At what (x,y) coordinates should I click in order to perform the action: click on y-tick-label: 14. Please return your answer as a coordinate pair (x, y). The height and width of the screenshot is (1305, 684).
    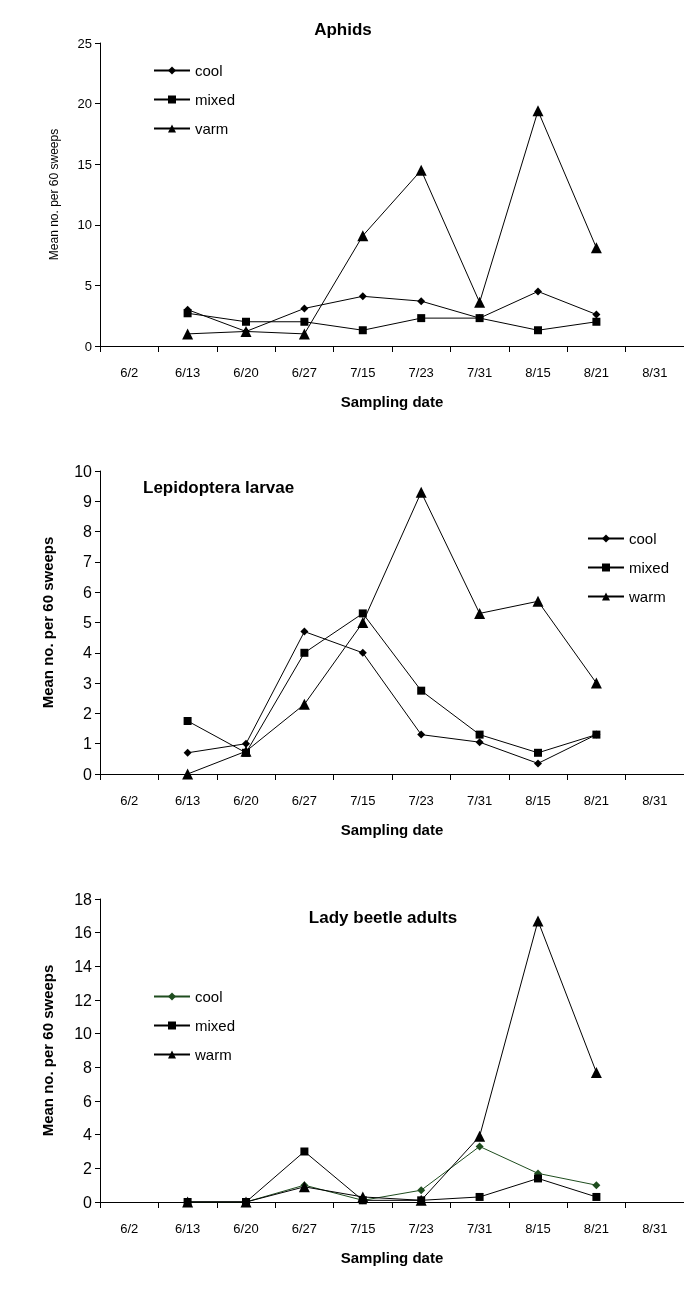
    Looking at the image, I should click on (83, 966).